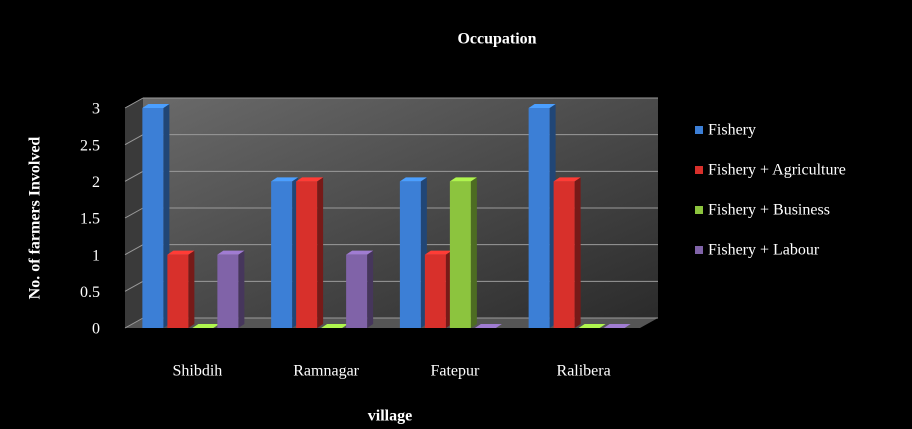 This screenshot has height=429, width=912. What do you see at coordinates (764, 250) in the screenshot?
I see `legend-label: Fishery + Labour` at bounding box center [764, 250].